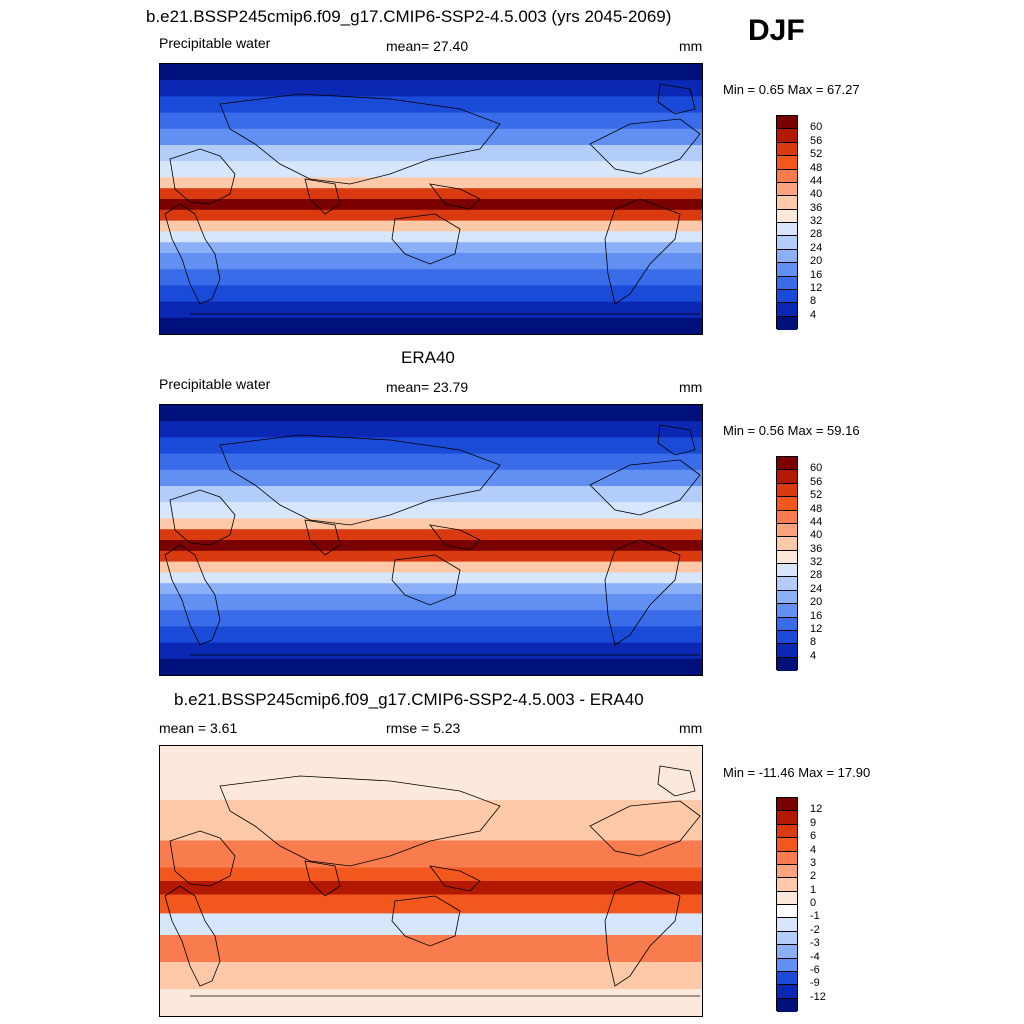 This screenshot has height=1024, width=1024. Describe the element at coordinates (776, 30) in the screenshot. I see `season-label: DJF` at that location.